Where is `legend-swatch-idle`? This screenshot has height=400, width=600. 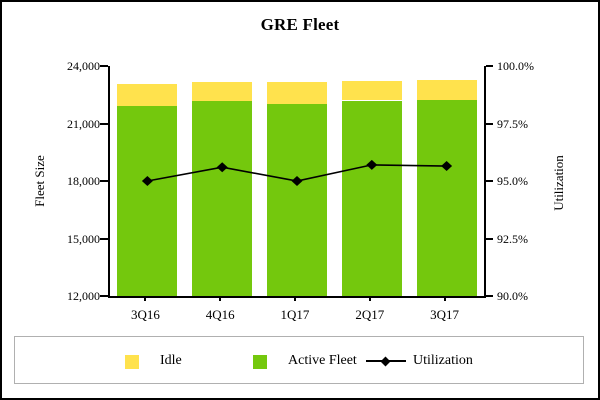
legend-swatch-idle is located at coordinates (132, 362).